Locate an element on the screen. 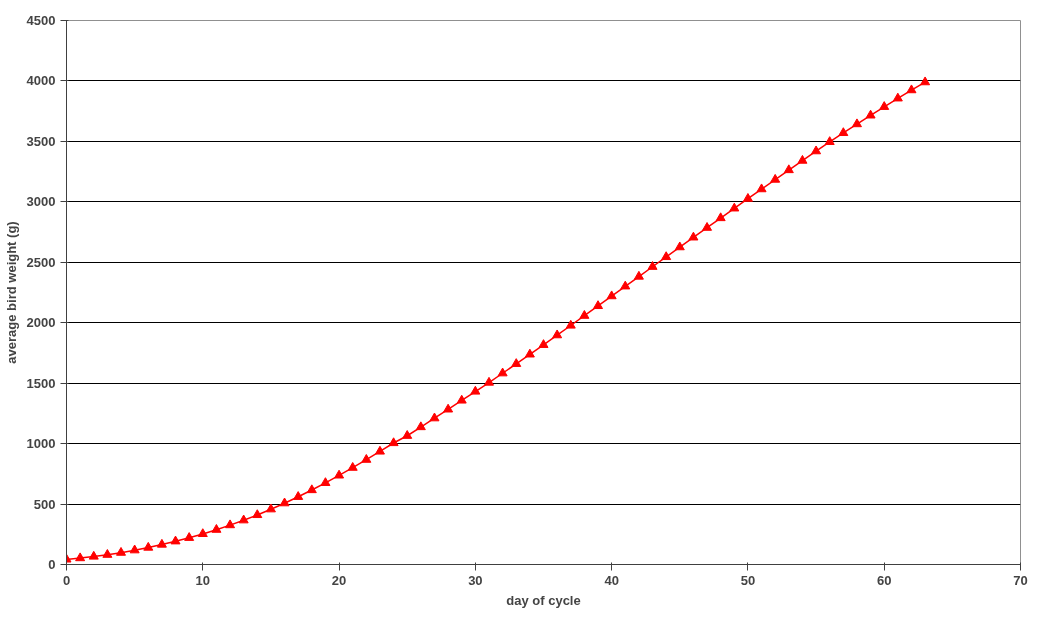 Image resolution: width=1048 pixels, height=618 pixels. x-tick-label: 0 is located at coordinates (66, 580).